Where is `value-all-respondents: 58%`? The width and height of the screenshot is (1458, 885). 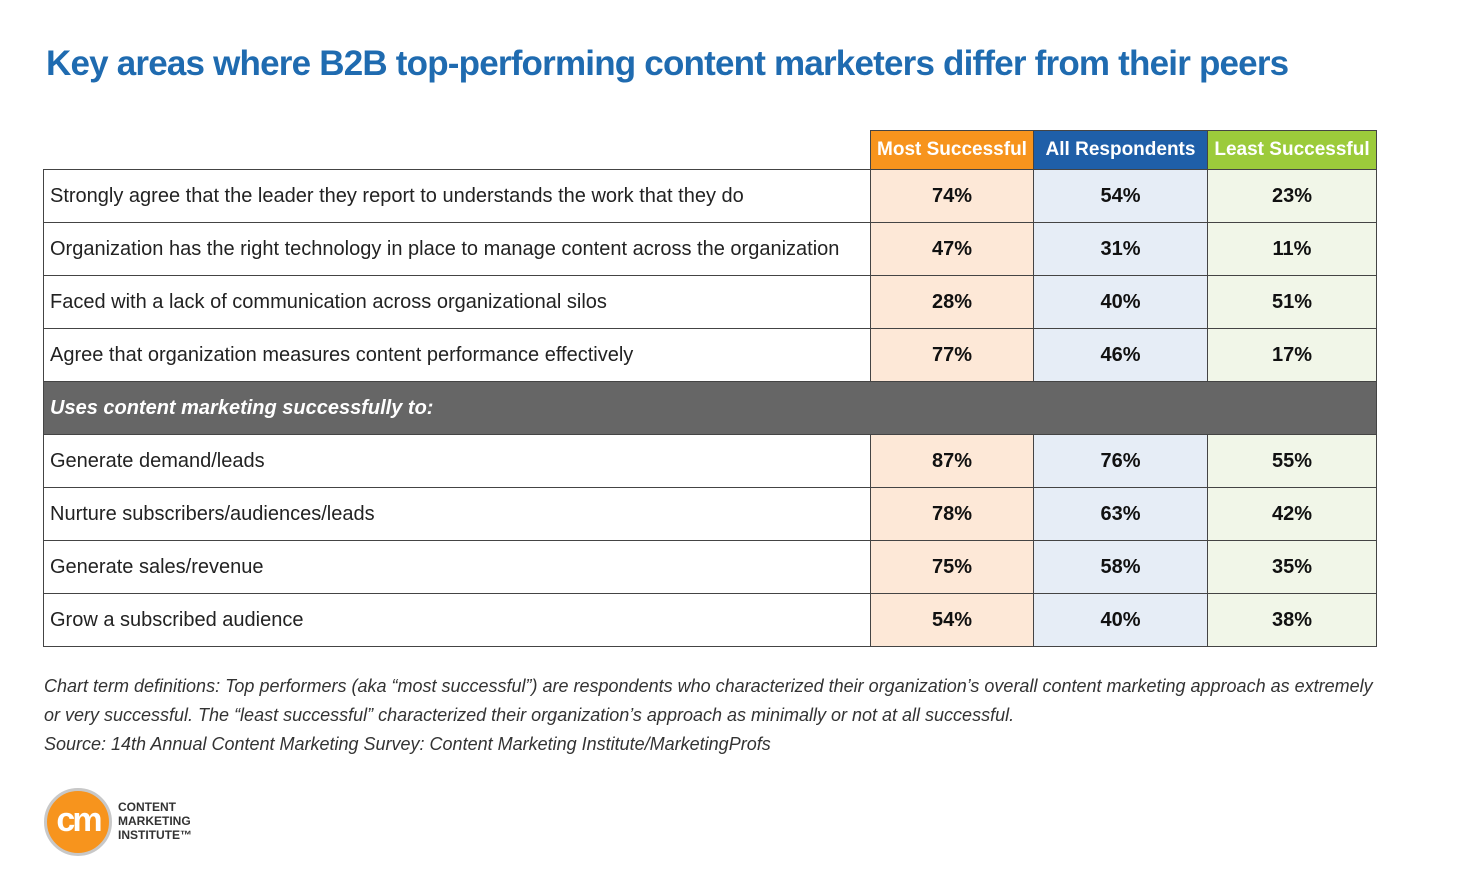
value-all-respondents: 58% is located at coordinates (1120, 567).